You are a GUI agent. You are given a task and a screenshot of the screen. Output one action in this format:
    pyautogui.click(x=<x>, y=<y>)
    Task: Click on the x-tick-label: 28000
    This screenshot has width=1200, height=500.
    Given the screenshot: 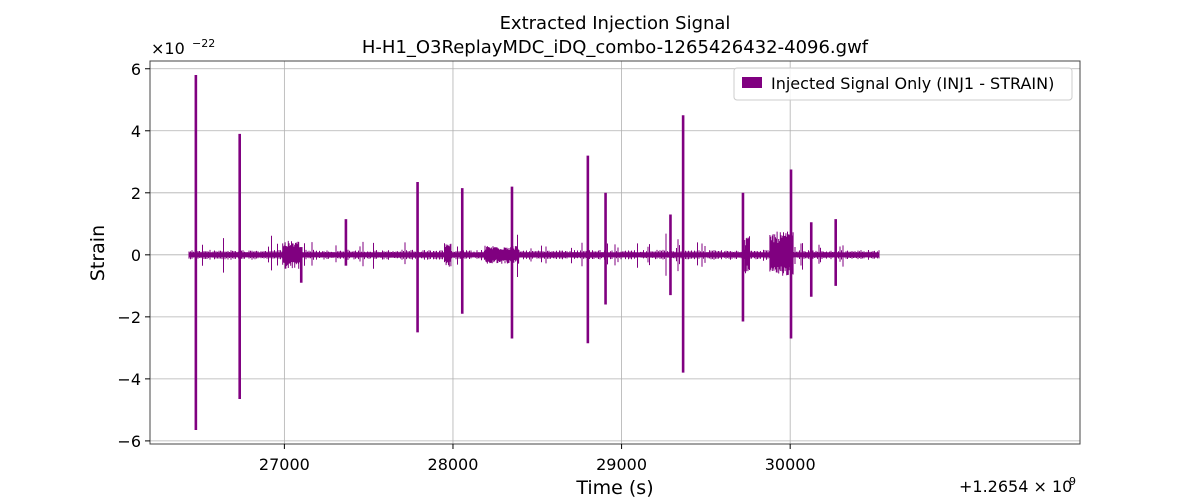 What is the action you would take?
    pyautogui.click(x=453, y=464)
    